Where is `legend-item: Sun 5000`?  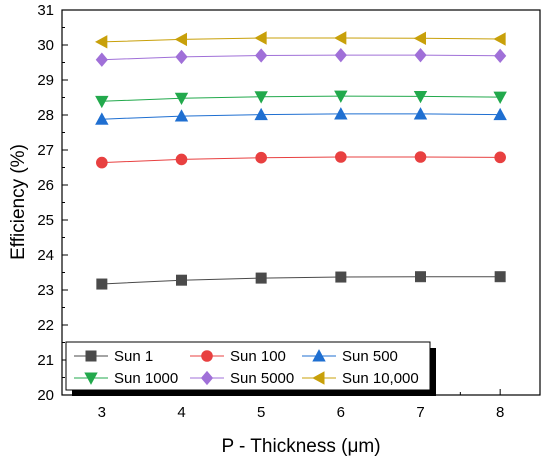 legend-item: Sun 5000 is located at coordinates (242, 378).